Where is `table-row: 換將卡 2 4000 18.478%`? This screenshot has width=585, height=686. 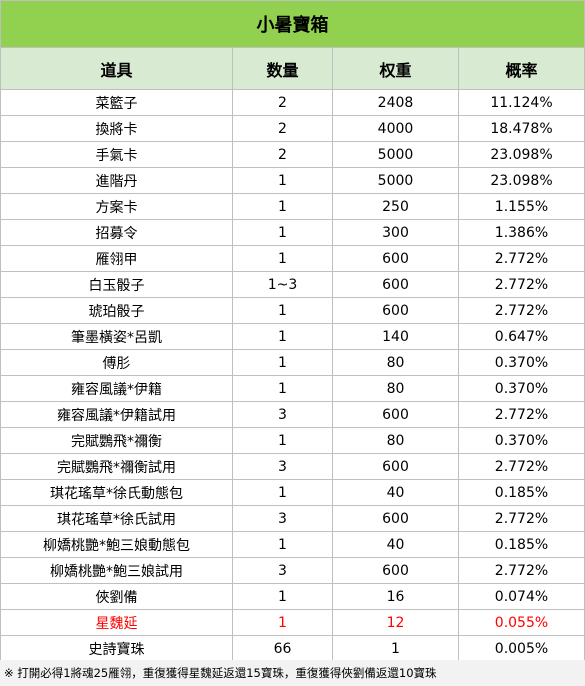
table-row: 換將卡 2 4000 18.478% is located at coordinates (292, 128).